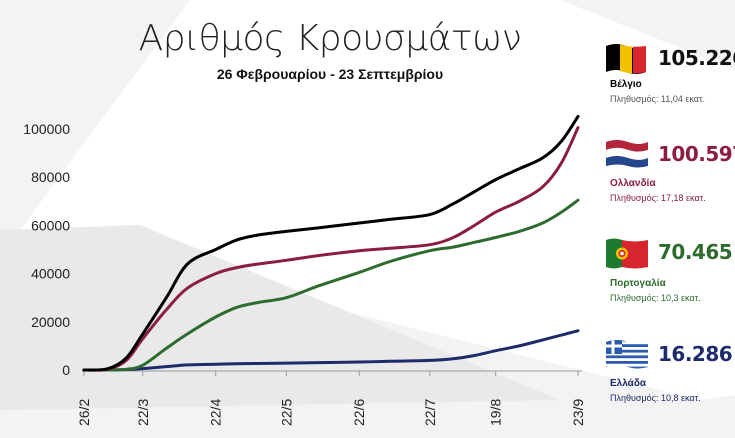 The width and height of the screenshot is (735, 438). I want to click on chart-subtitle: 26 Φεβρουαρίου - 23 Σεπτεμβρίου, so click(330, 74).